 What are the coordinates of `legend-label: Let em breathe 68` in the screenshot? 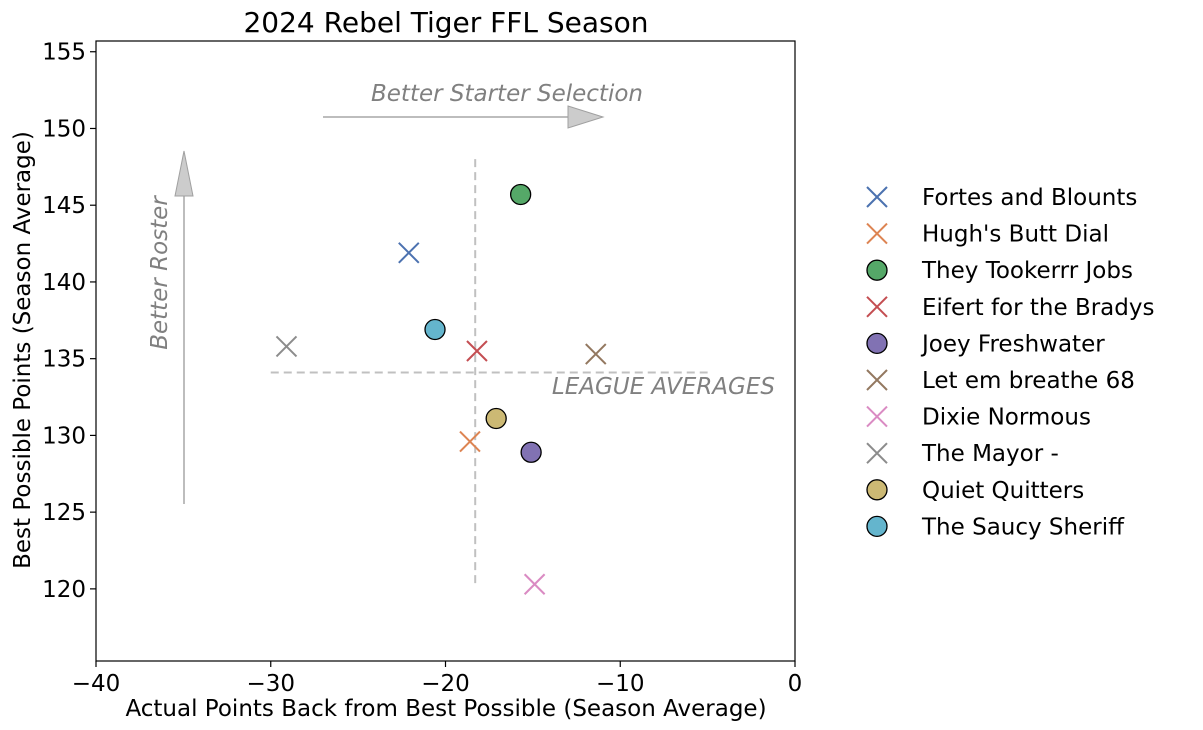 It's located at (1028, 381).